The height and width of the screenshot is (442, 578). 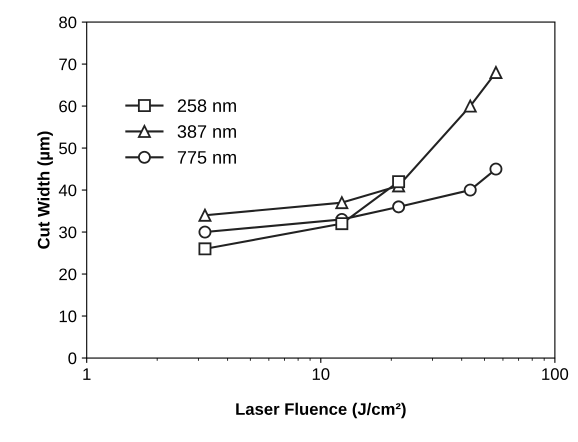 What do you see at coordinates (72, 358) in the screenshot?
I see `y-tick-label: 0` at bounding box center [72, 358].